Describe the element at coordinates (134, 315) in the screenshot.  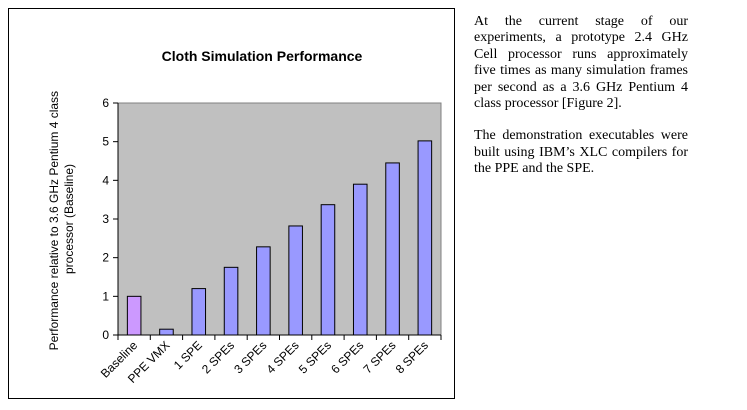
I see `bar-baseline` at that location.